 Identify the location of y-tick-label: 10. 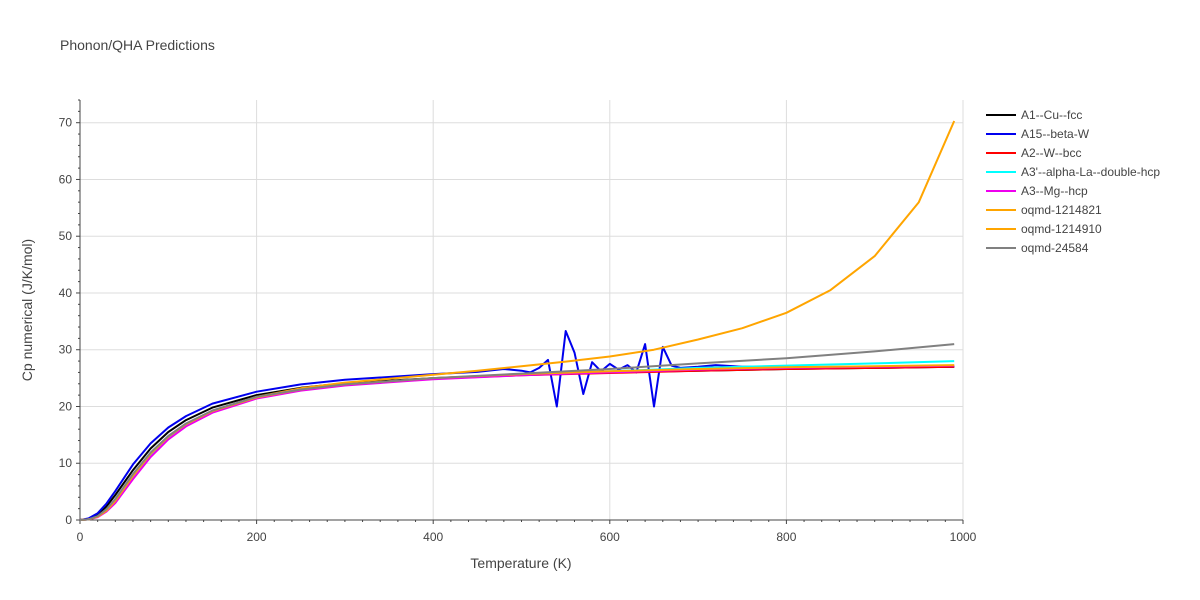
(66, 463).